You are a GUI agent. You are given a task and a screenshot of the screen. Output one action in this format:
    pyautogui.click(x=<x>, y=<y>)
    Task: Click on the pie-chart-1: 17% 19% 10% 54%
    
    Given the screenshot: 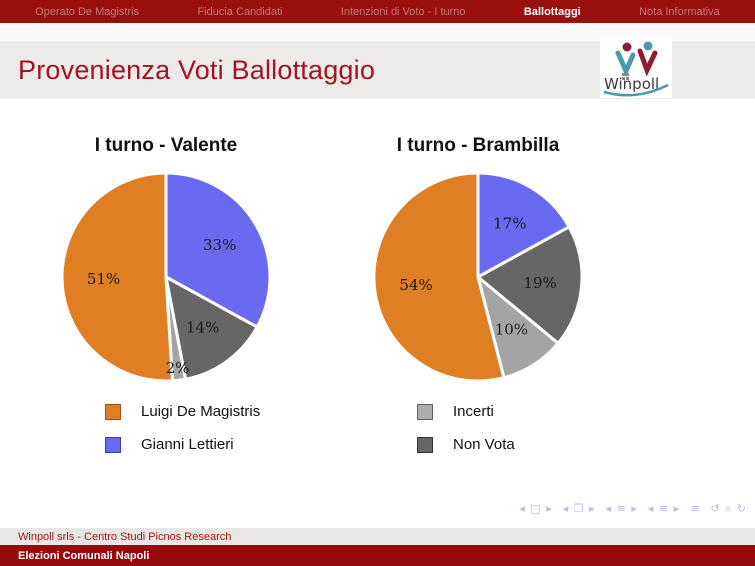 What is the action you would take?
    pyautogui.click(x=478, y=277)
    